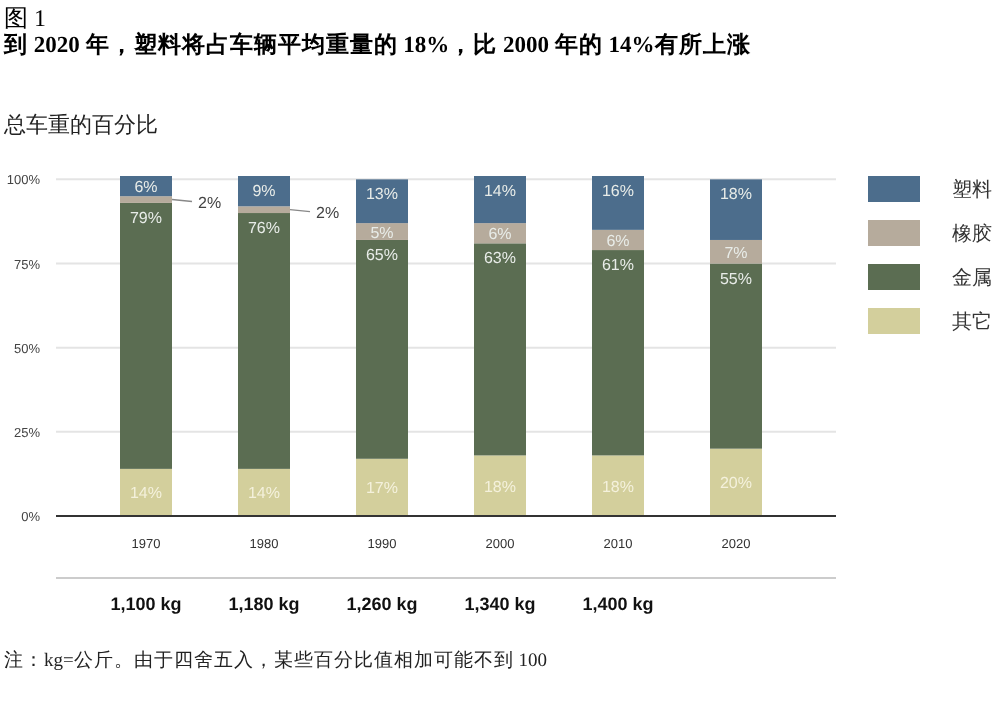 This screenshot has width=1000, height=706. What do you see at coordinates (382, 232) in the screenshot?
I see `data-label: 5%` at bounding box center [382, 232].